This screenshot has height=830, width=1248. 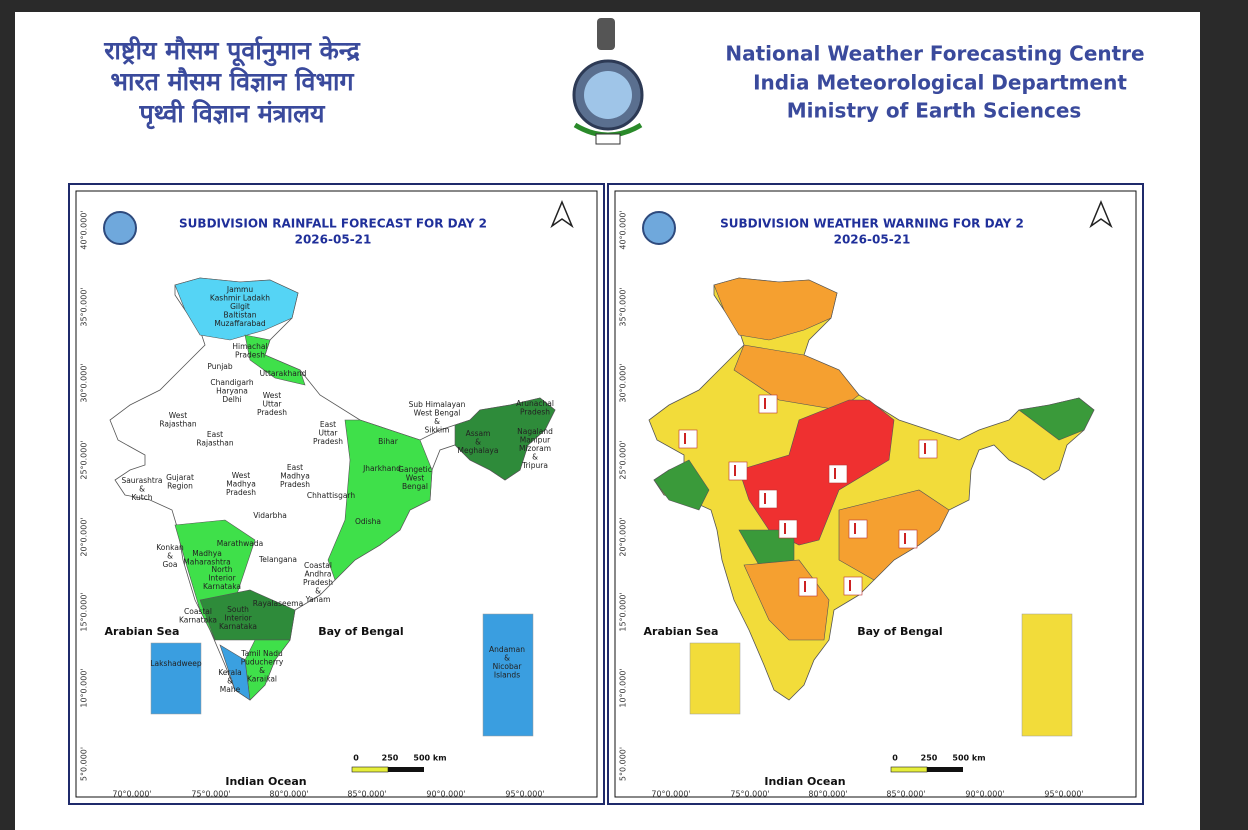 I want to click on region-label: Odisha, so click(x=368, y=521).